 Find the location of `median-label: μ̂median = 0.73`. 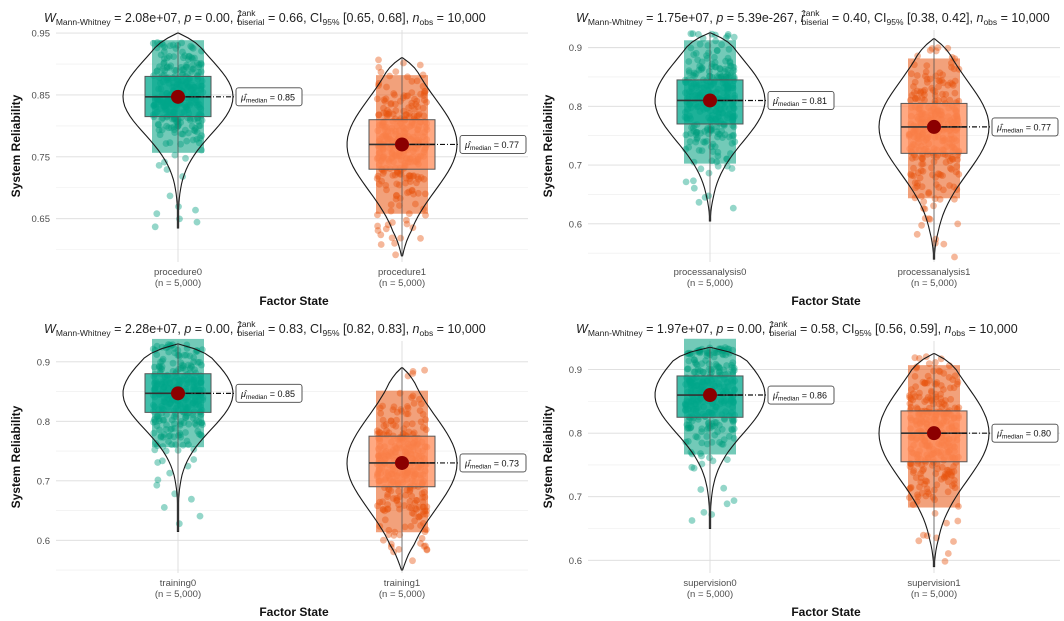

median-label: μ̂median = 0.73 is located at coordinates (491, 464).